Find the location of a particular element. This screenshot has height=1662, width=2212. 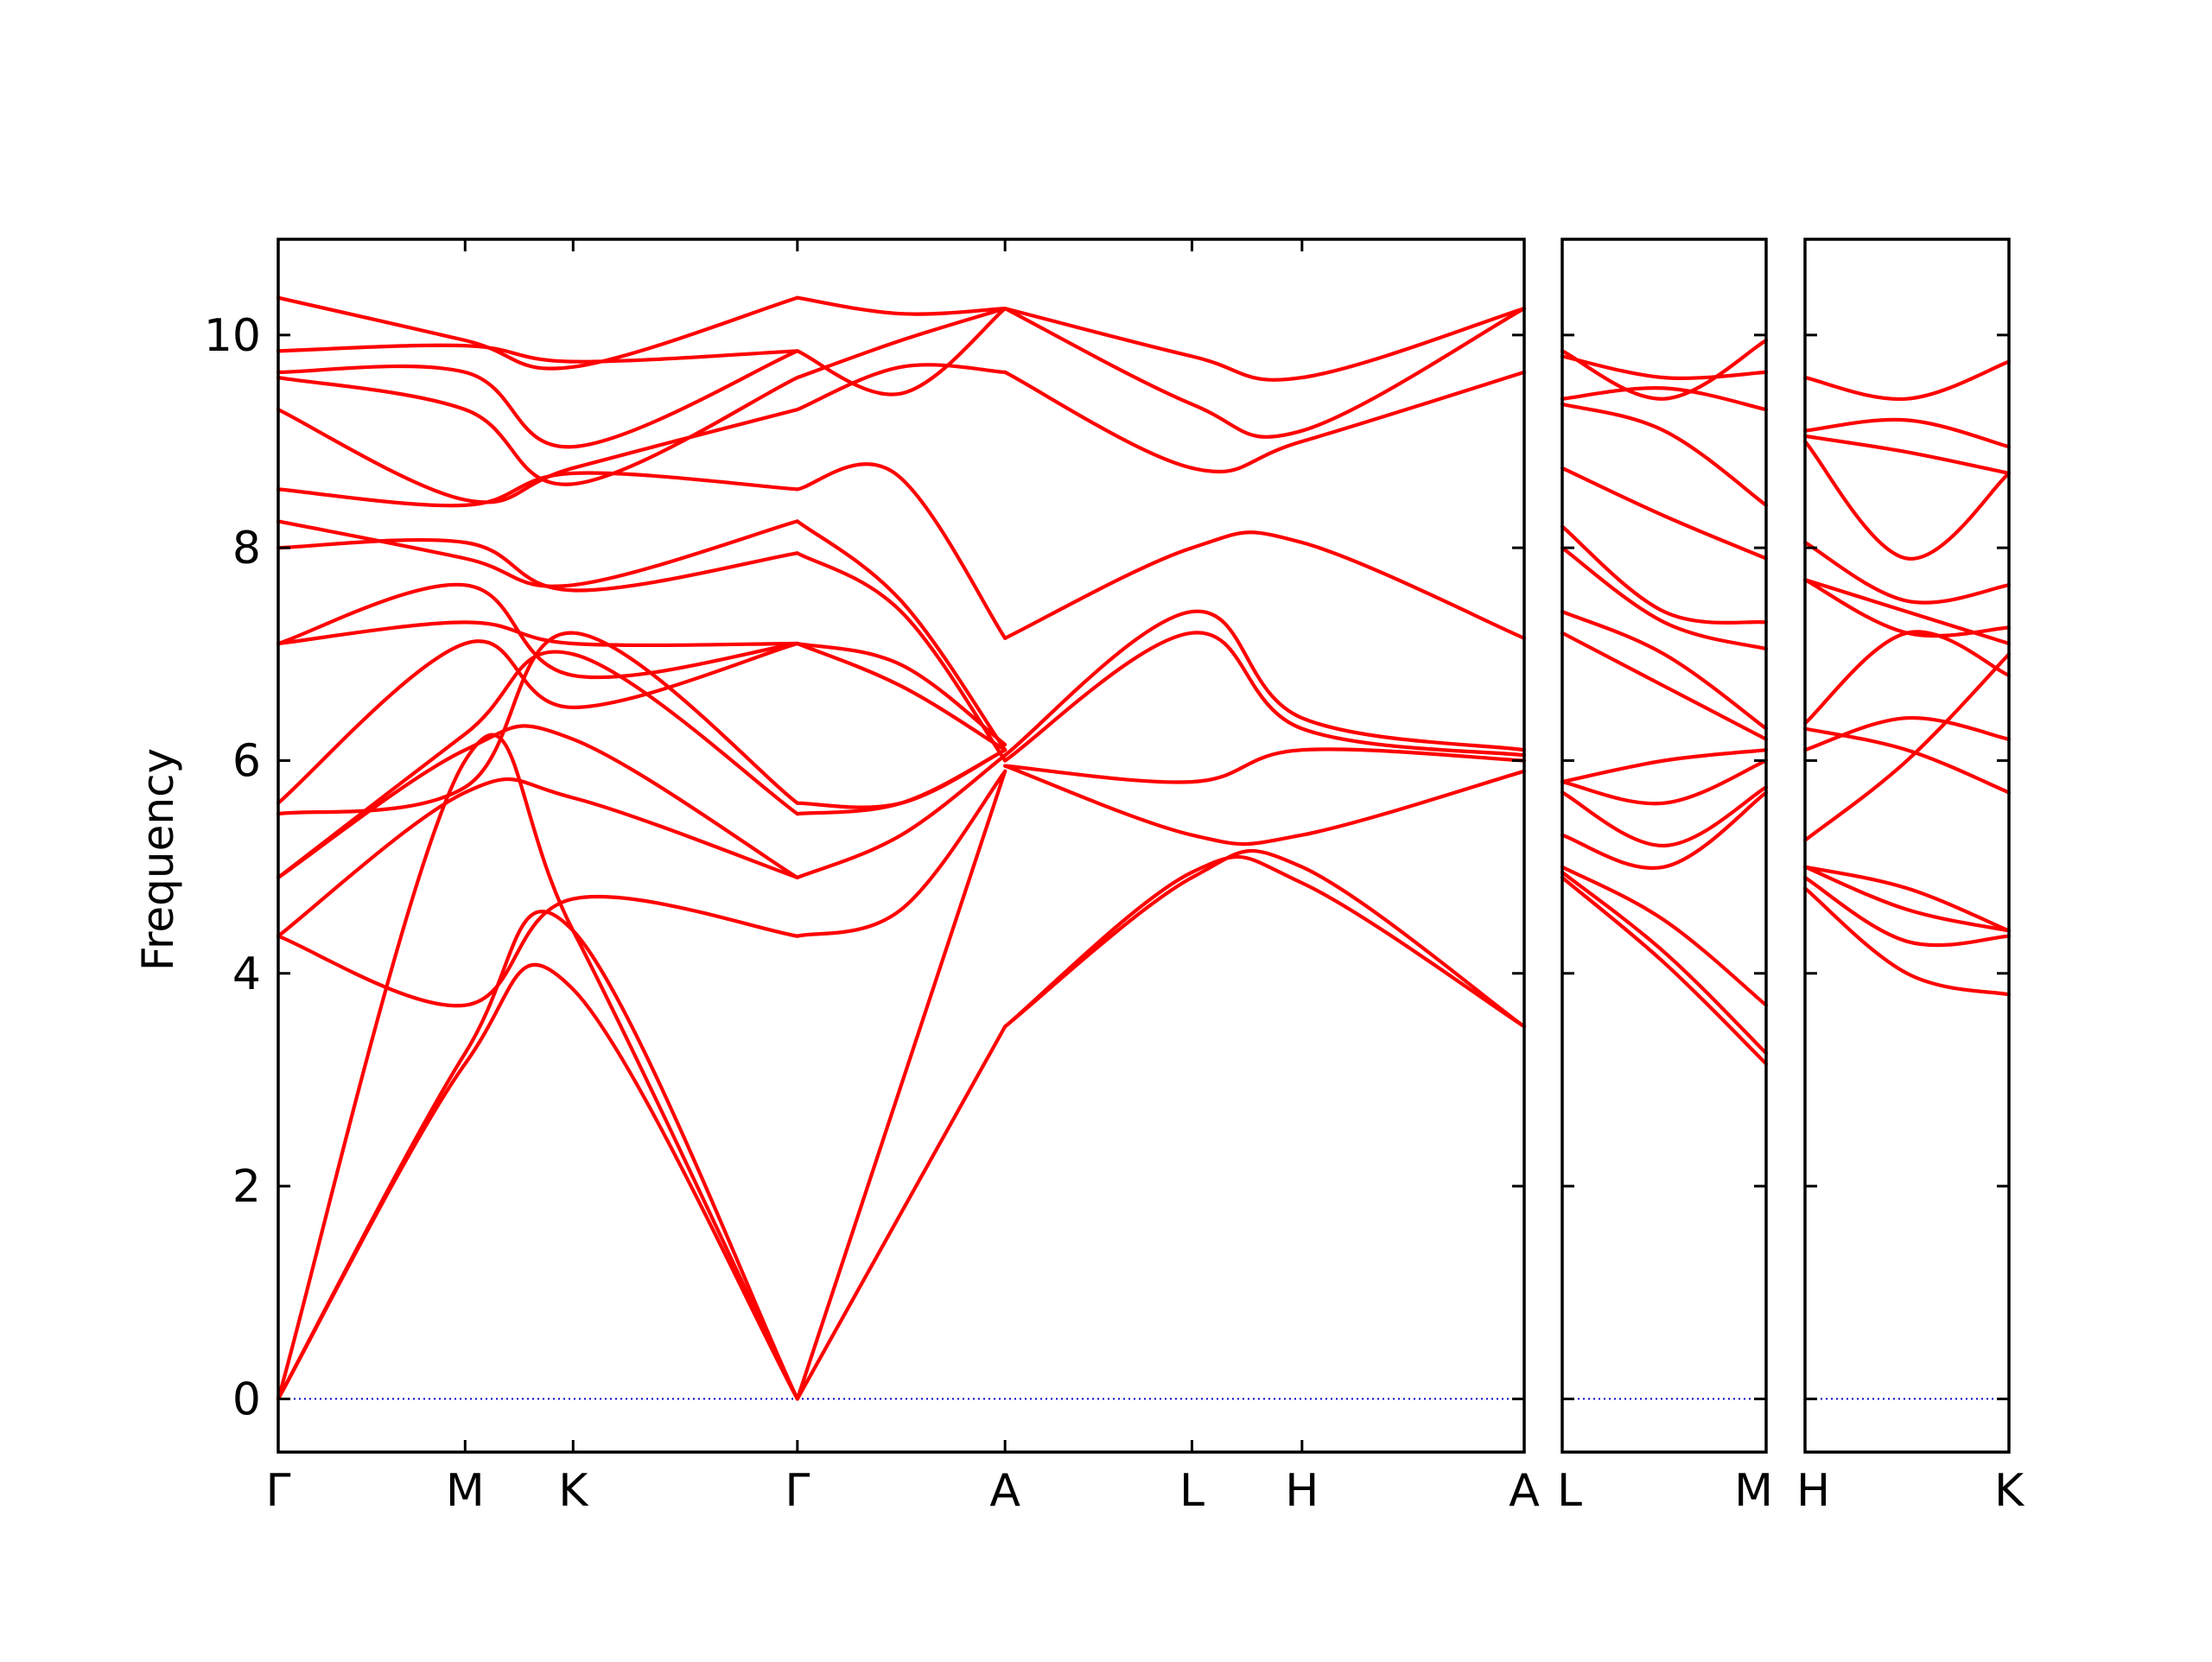

y-tick-label: 4 is located at coordinates (246, 974).